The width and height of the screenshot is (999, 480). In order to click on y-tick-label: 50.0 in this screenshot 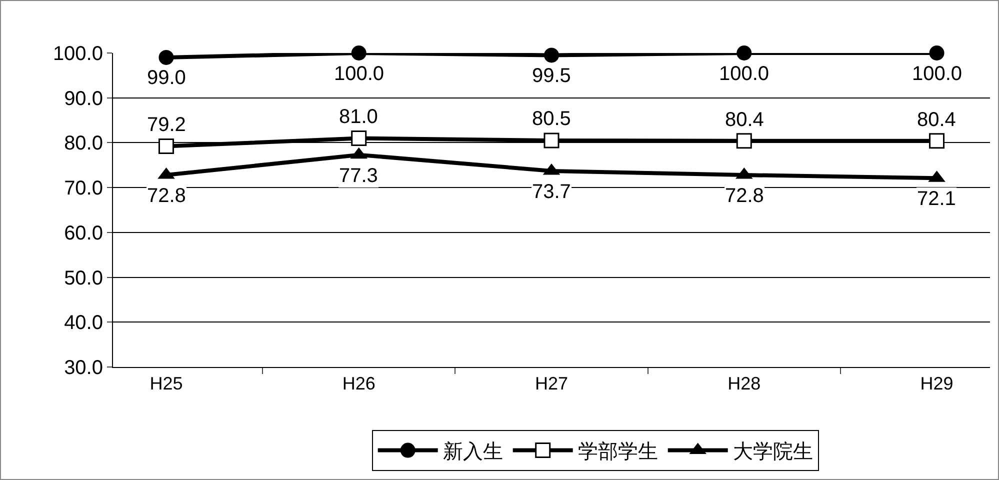, I will do `click(83, 278)`.